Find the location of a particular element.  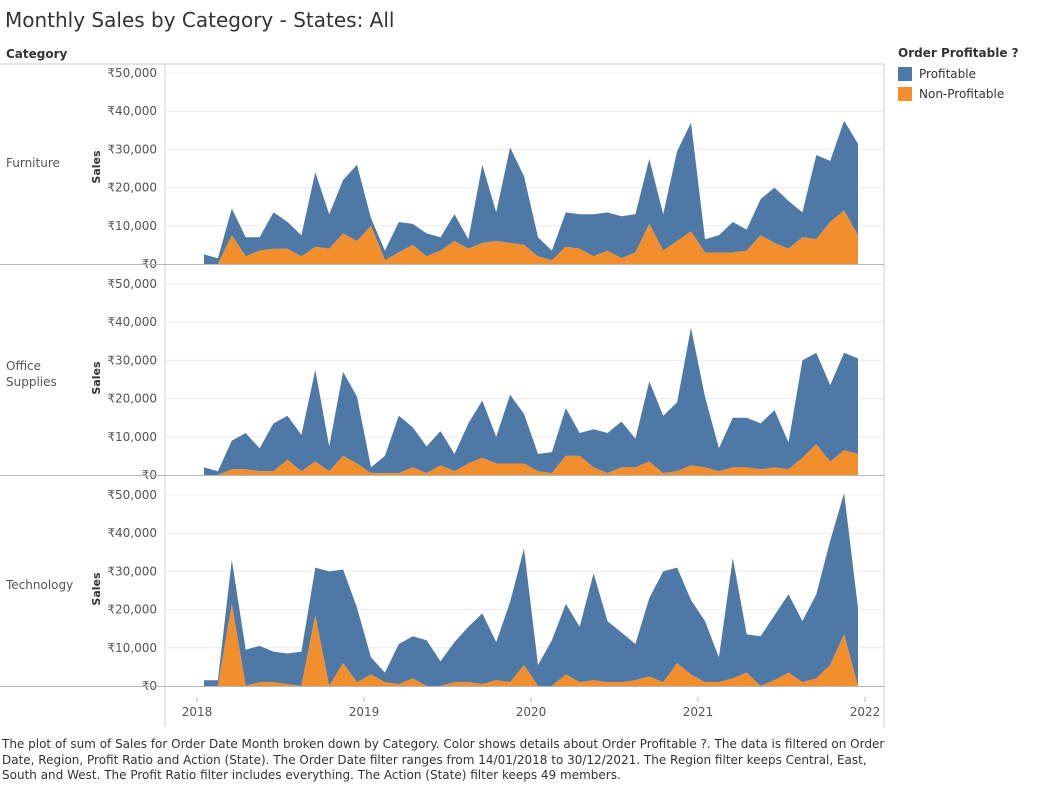

category-label: Technology is located at coordinates (39, 585).